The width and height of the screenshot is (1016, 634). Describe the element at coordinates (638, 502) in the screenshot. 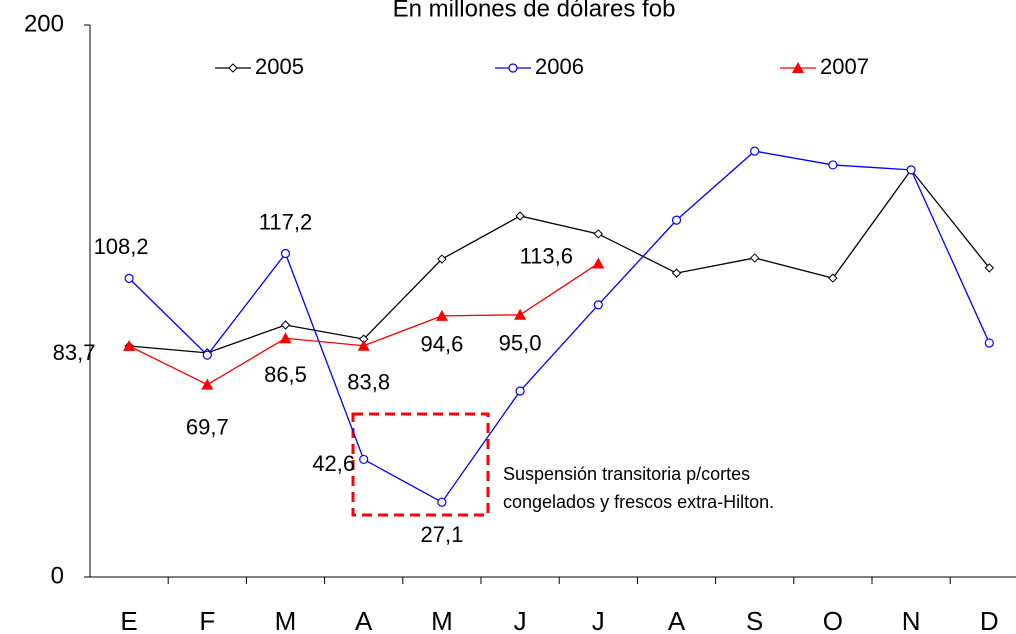

I see `annotation: congelados y frescos extra-Hilton.` at that location.